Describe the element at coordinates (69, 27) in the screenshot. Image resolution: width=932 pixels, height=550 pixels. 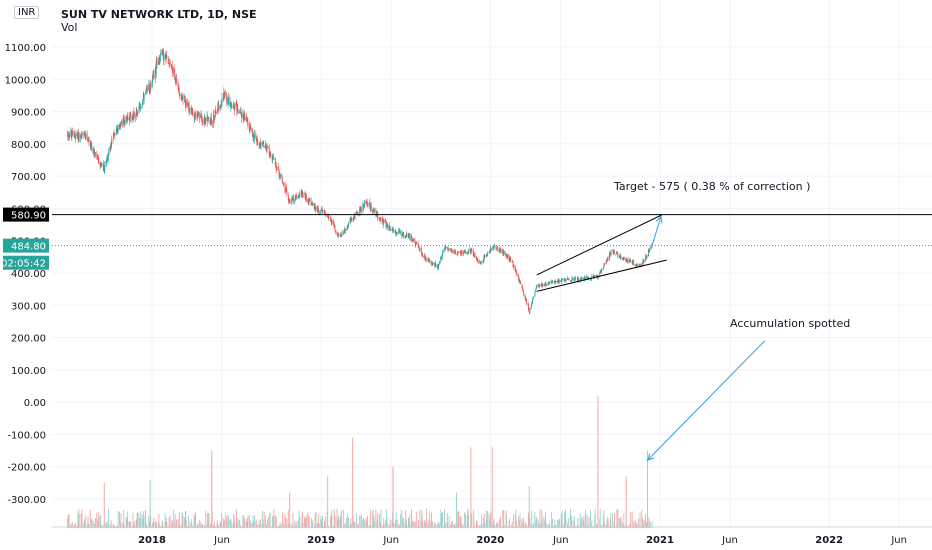
I see `volume-indicator-label: Vol` at that location.